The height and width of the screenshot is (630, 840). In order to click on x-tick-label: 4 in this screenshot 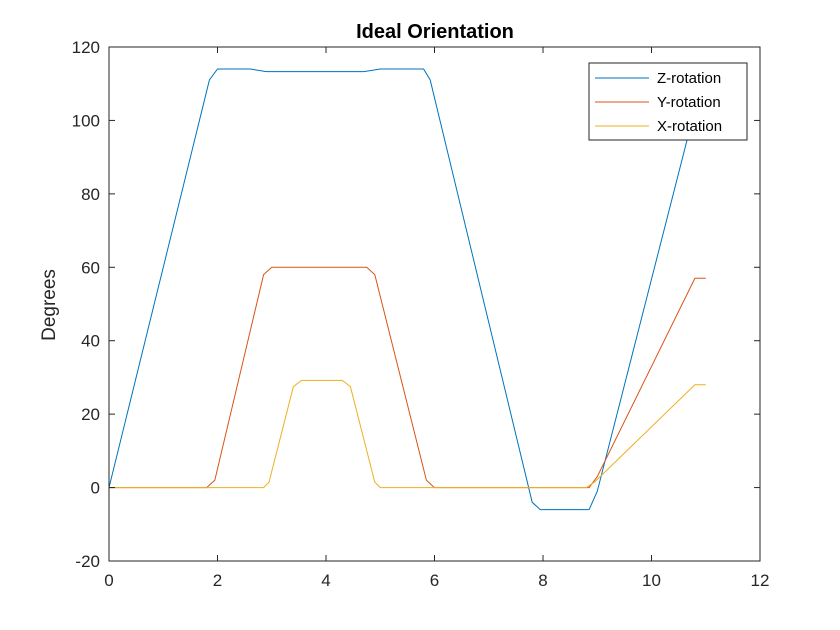, I will do `click(325, 580)`.